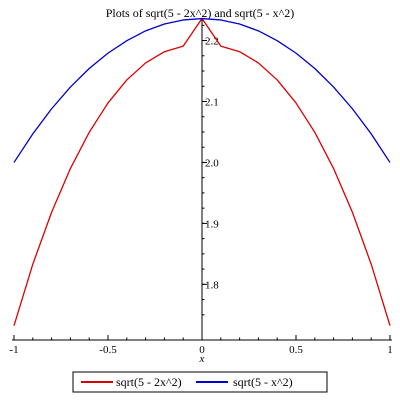 This screenshot has width=400, height=400. Describe the element at coordinates (108, 350) in the screenshot. I see `x-tick-label: -0.5` at that location.